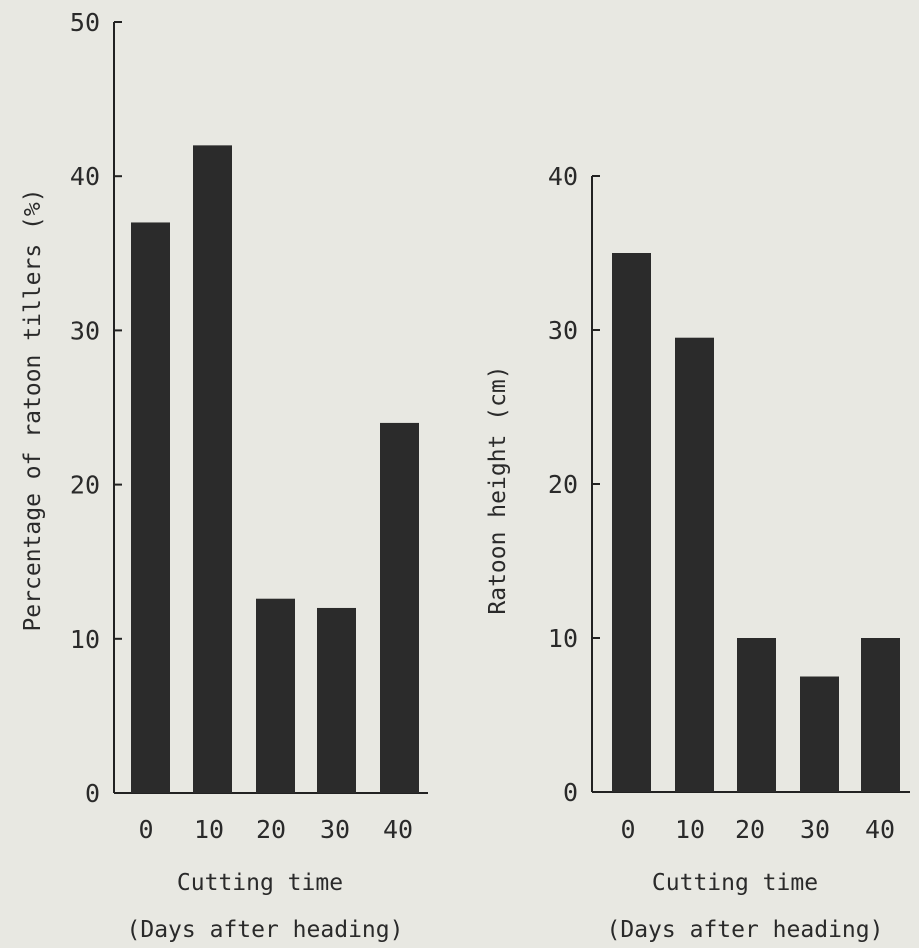  I want to click on y-tick-label: 50, so click(85, 22).